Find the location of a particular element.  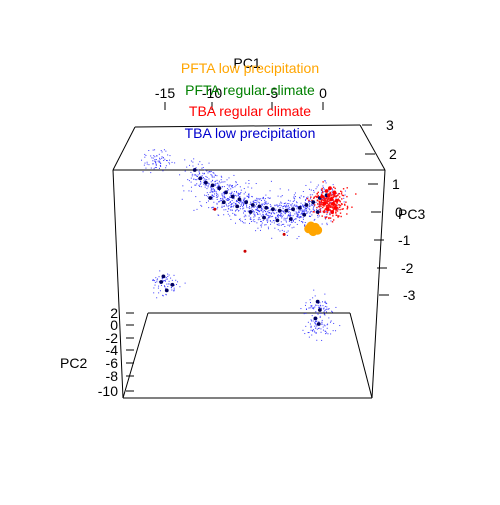

y-axis-ticks: 20-2-4-6-8-10 is located at coordinates (116, 352).